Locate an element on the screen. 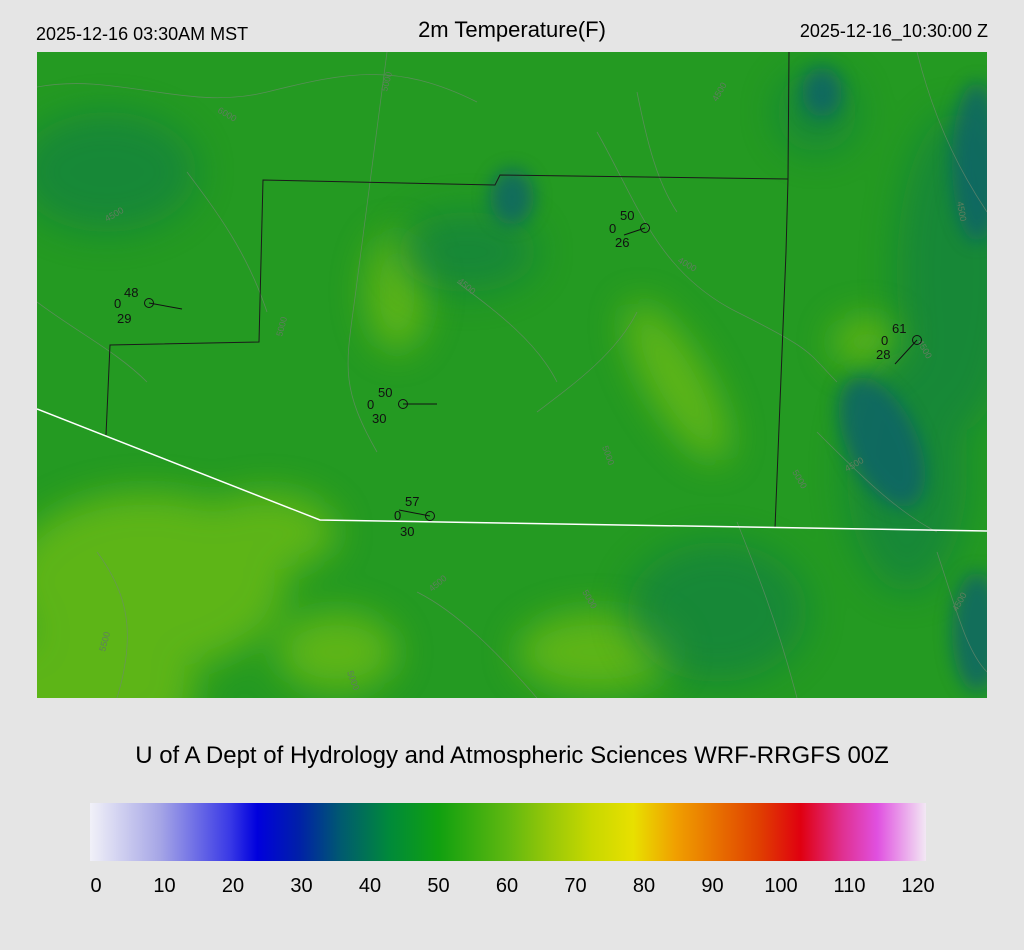  temperature-colorbar is located at coordinates (508, 832).